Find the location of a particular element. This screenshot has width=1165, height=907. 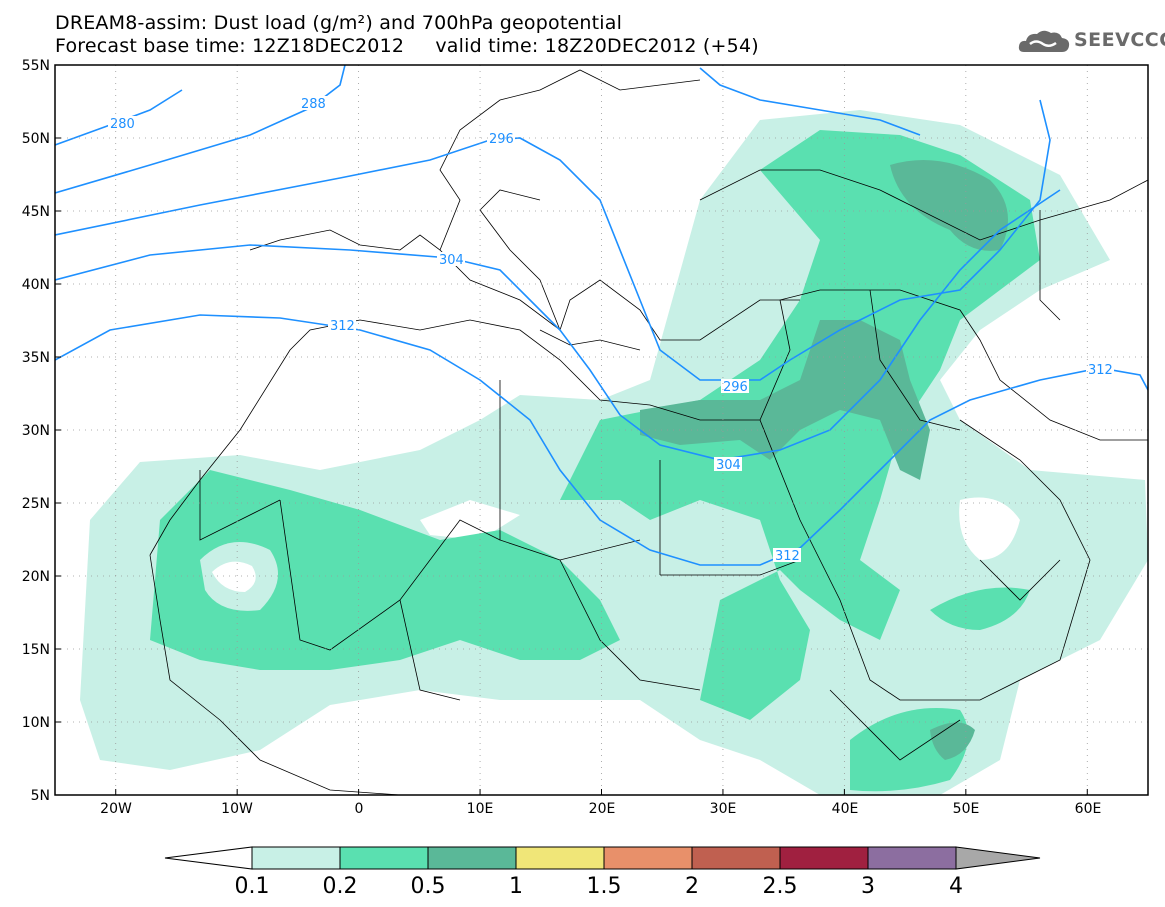

lon-label: 20W is located at coordinates (116, 809).